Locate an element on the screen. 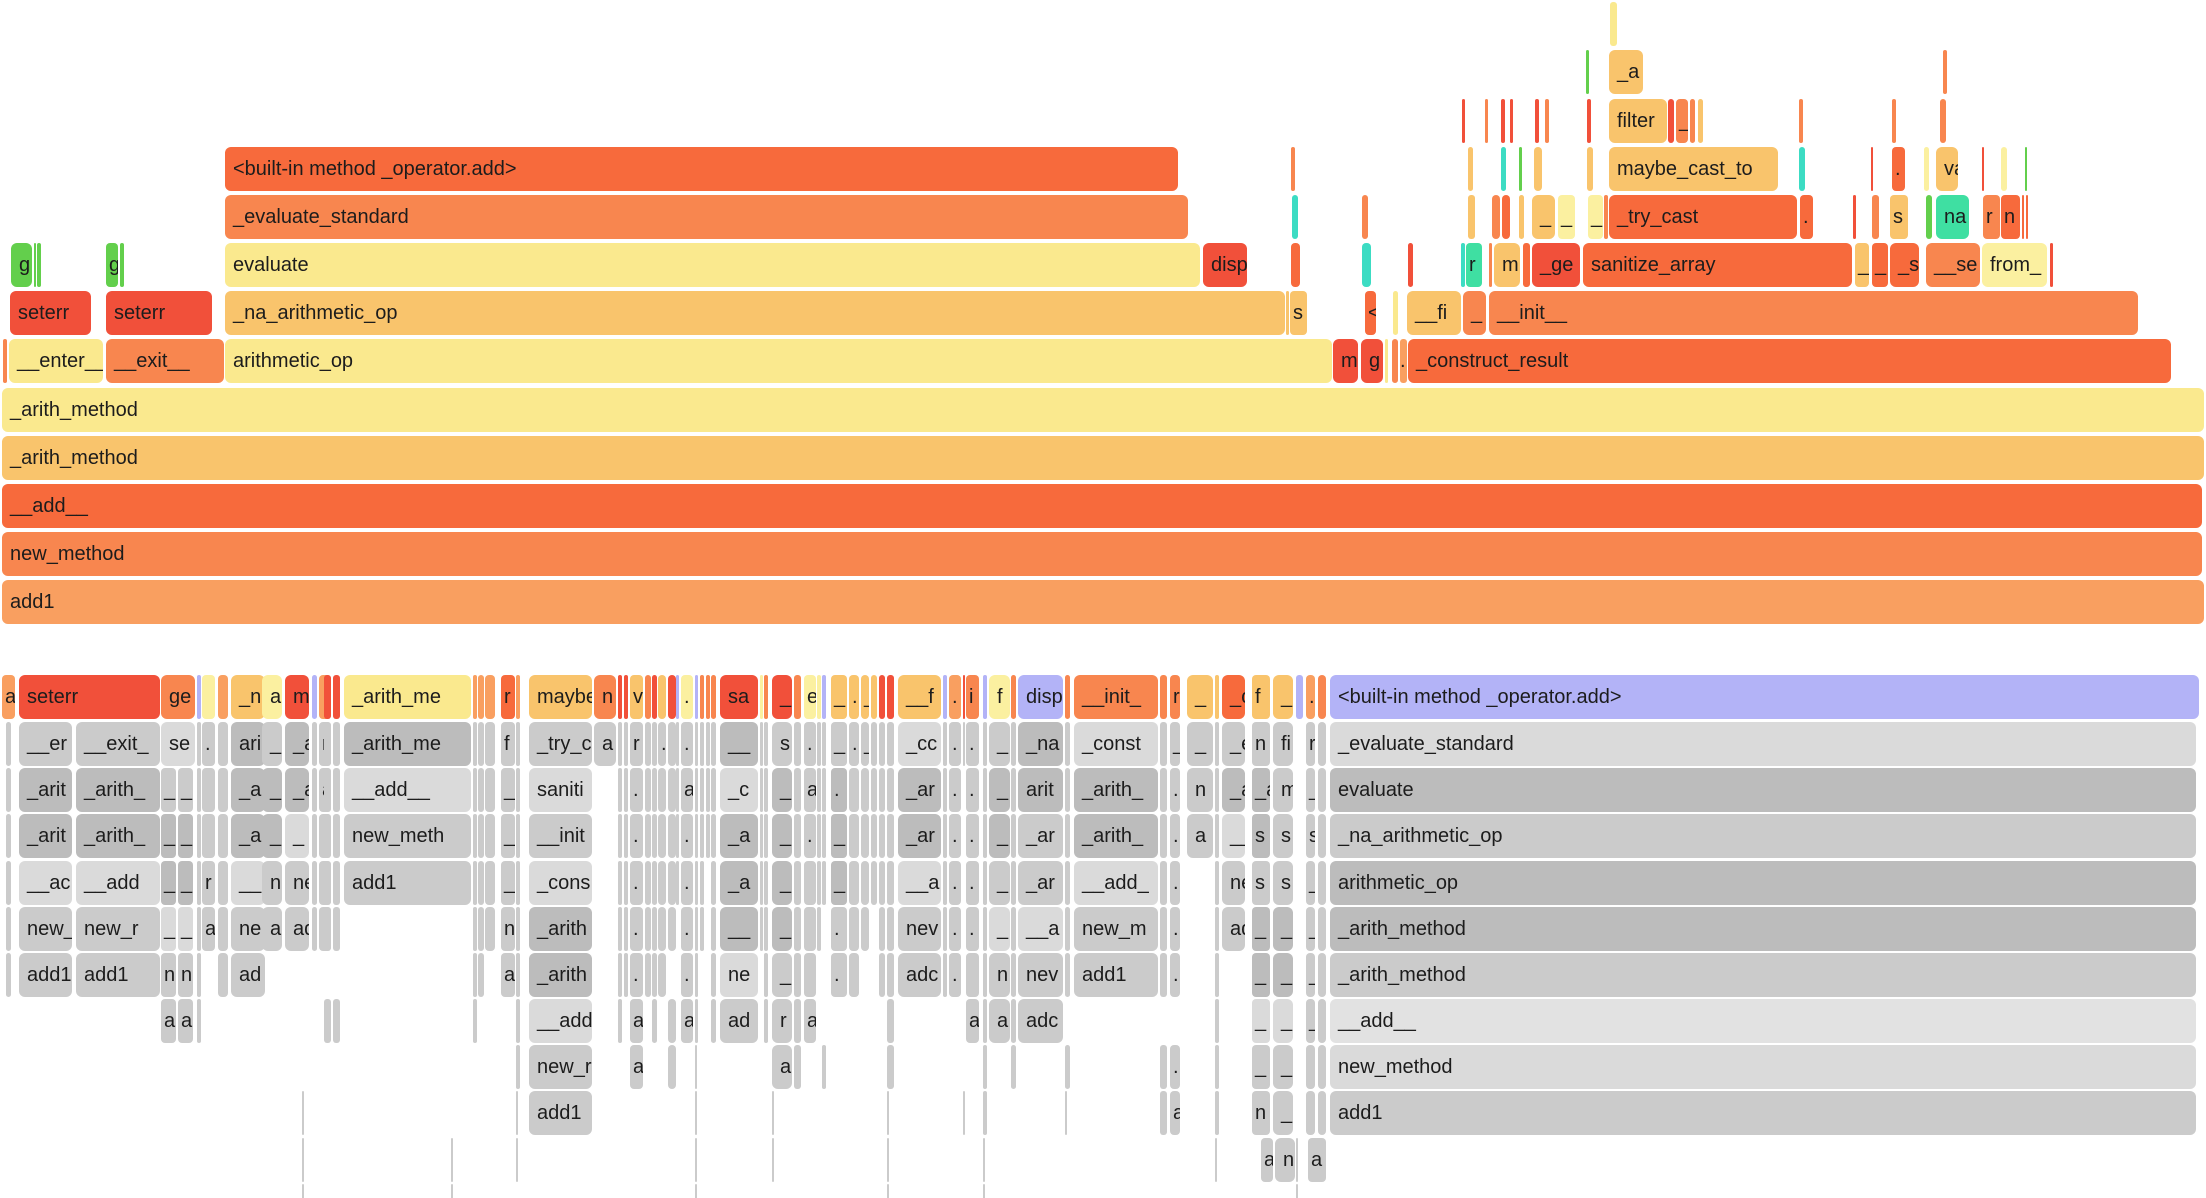 The image size is (2206, 1198). frame-bar-maybe: maybe is located at coordinates (560, 697).